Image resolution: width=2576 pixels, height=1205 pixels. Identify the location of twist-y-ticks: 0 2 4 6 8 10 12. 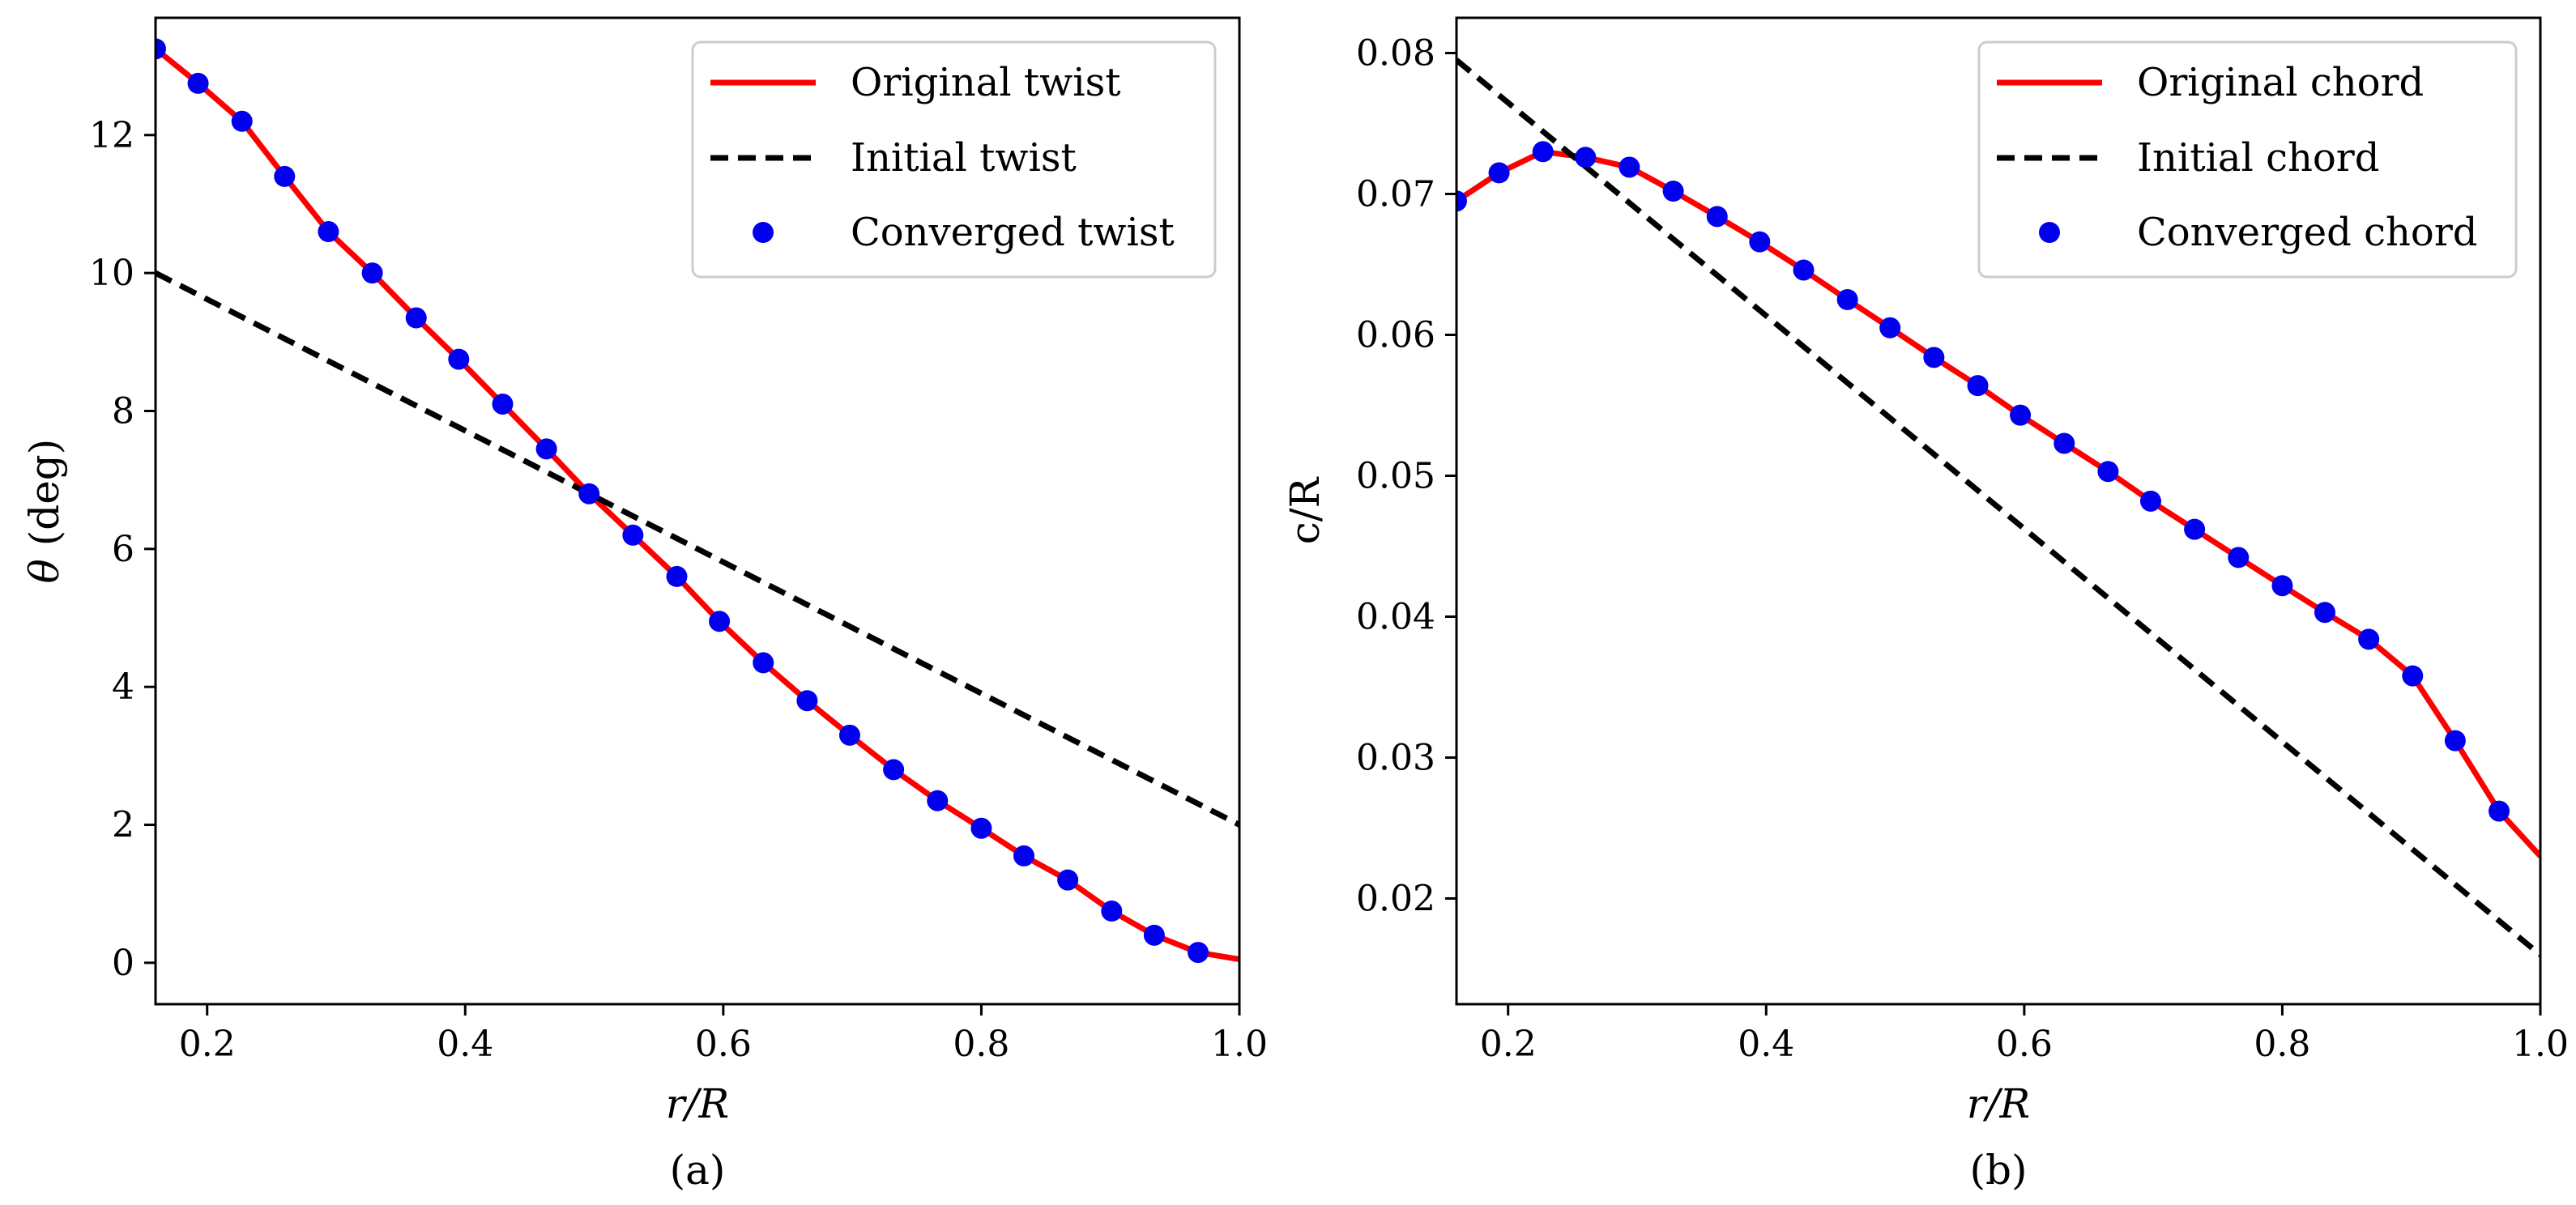
(123, 549).